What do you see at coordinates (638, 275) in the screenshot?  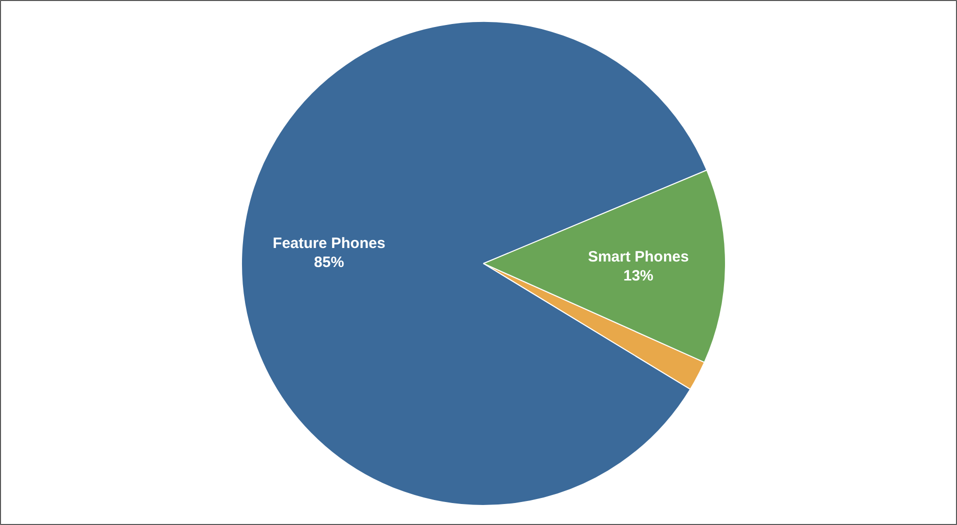 I see `data-label: 13%` at bounding box center [638, 275].